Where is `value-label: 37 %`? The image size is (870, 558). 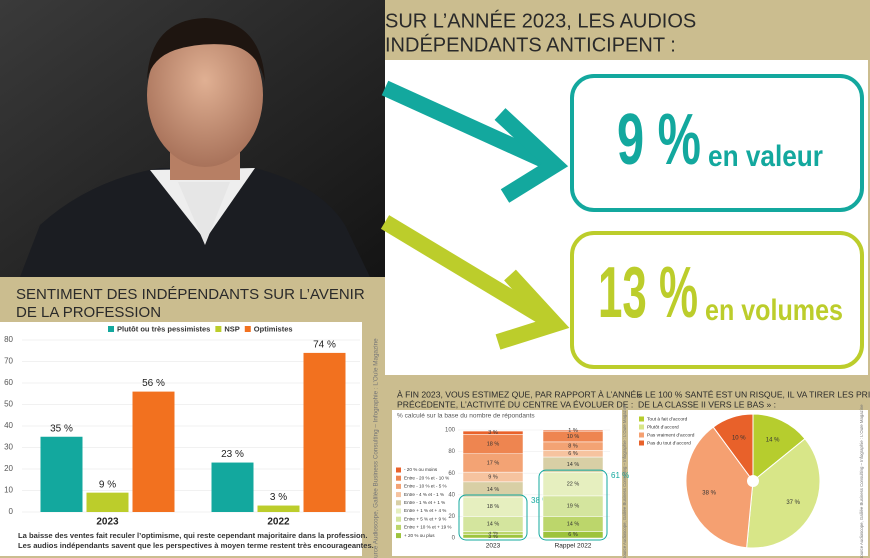 value-label: 37 % is located at coordinates (793, 503).